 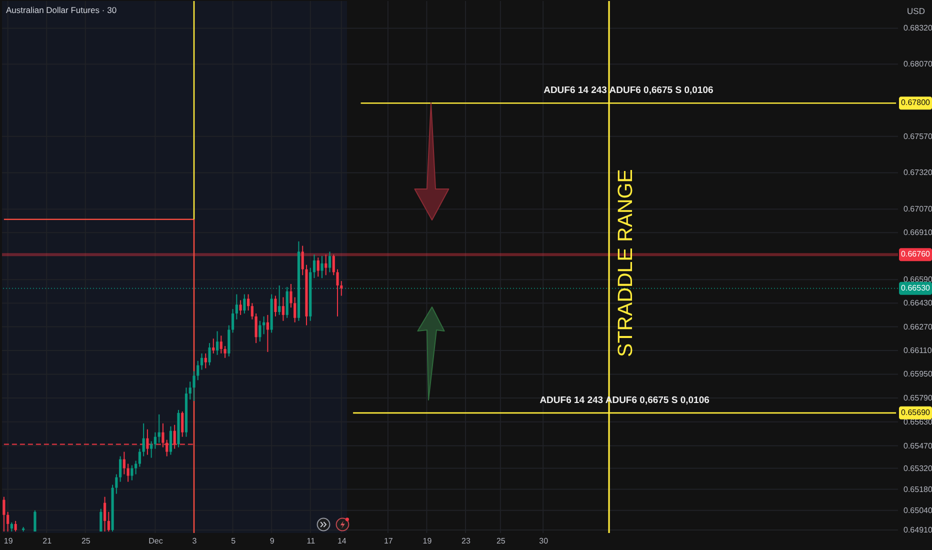 I want to click on text: Australian Dollar Futures · 30, so click(x=61, y=9).